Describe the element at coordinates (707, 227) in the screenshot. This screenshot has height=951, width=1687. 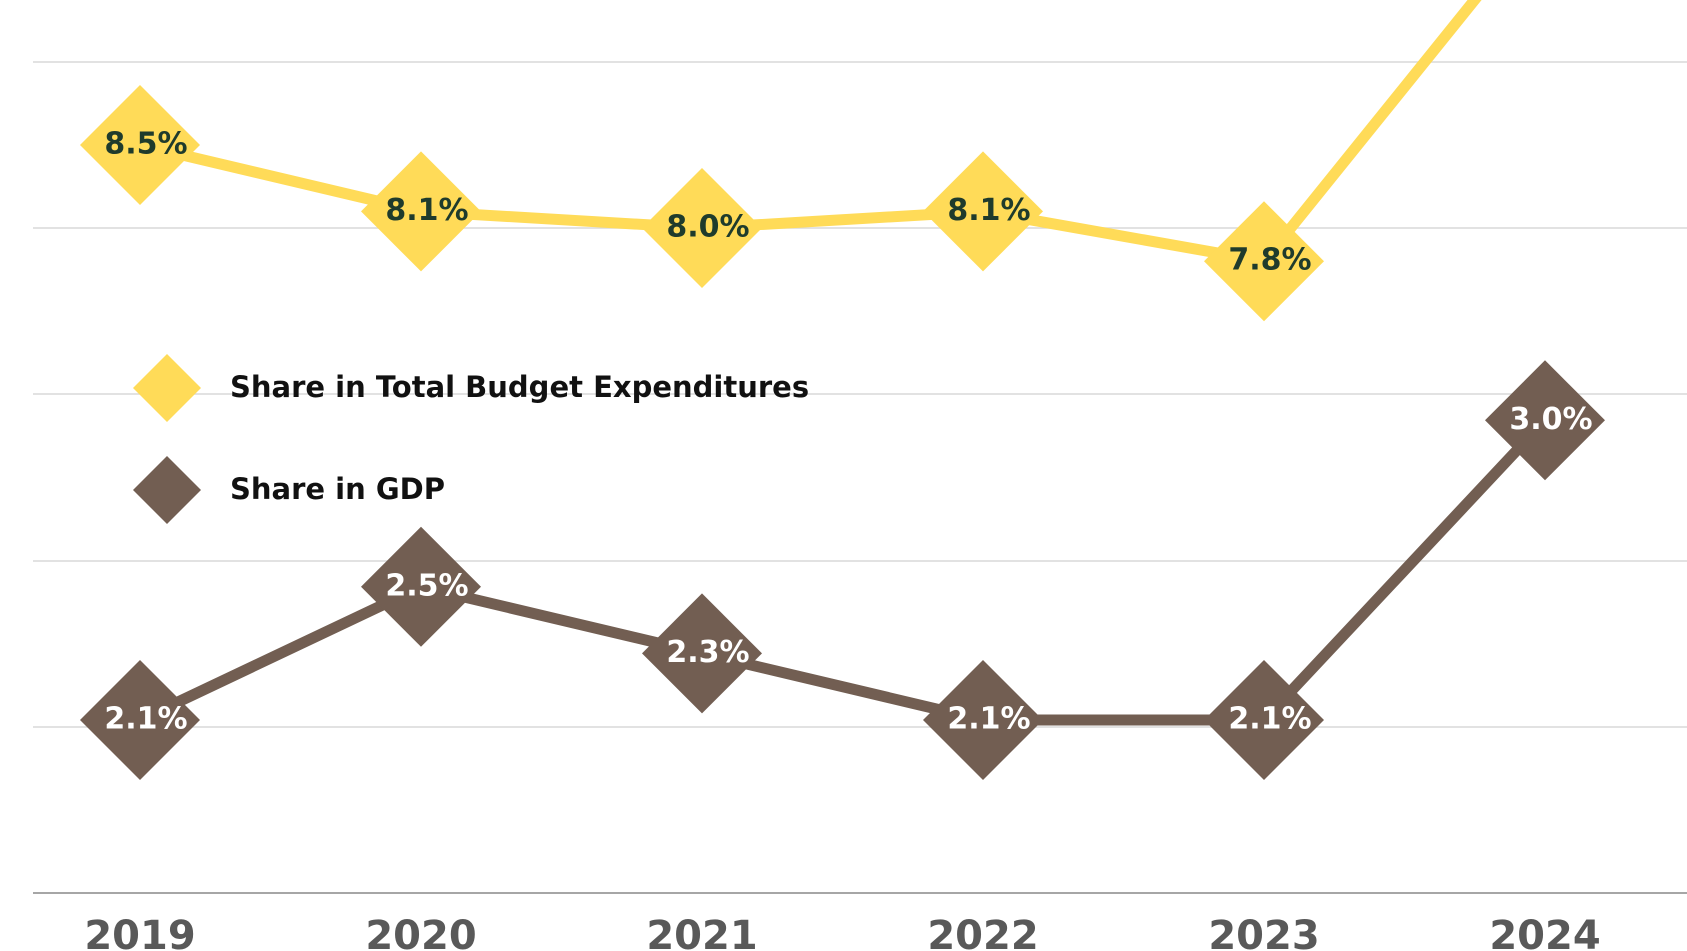
I see `data-label: 8.0%` at that location.